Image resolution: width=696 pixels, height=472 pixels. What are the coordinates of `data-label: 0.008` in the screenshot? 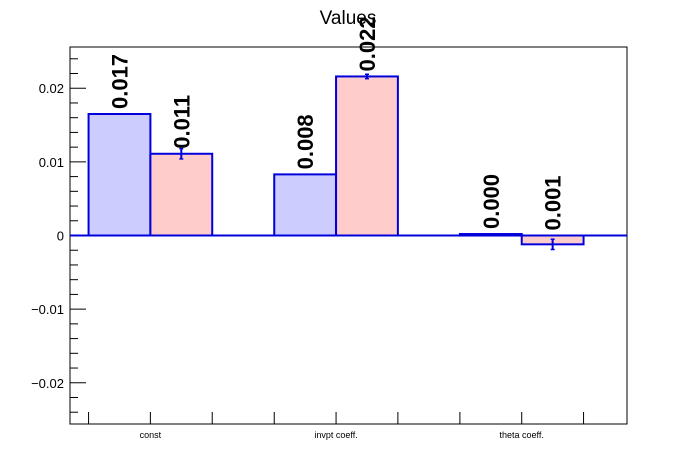 It's located at (305, 141).